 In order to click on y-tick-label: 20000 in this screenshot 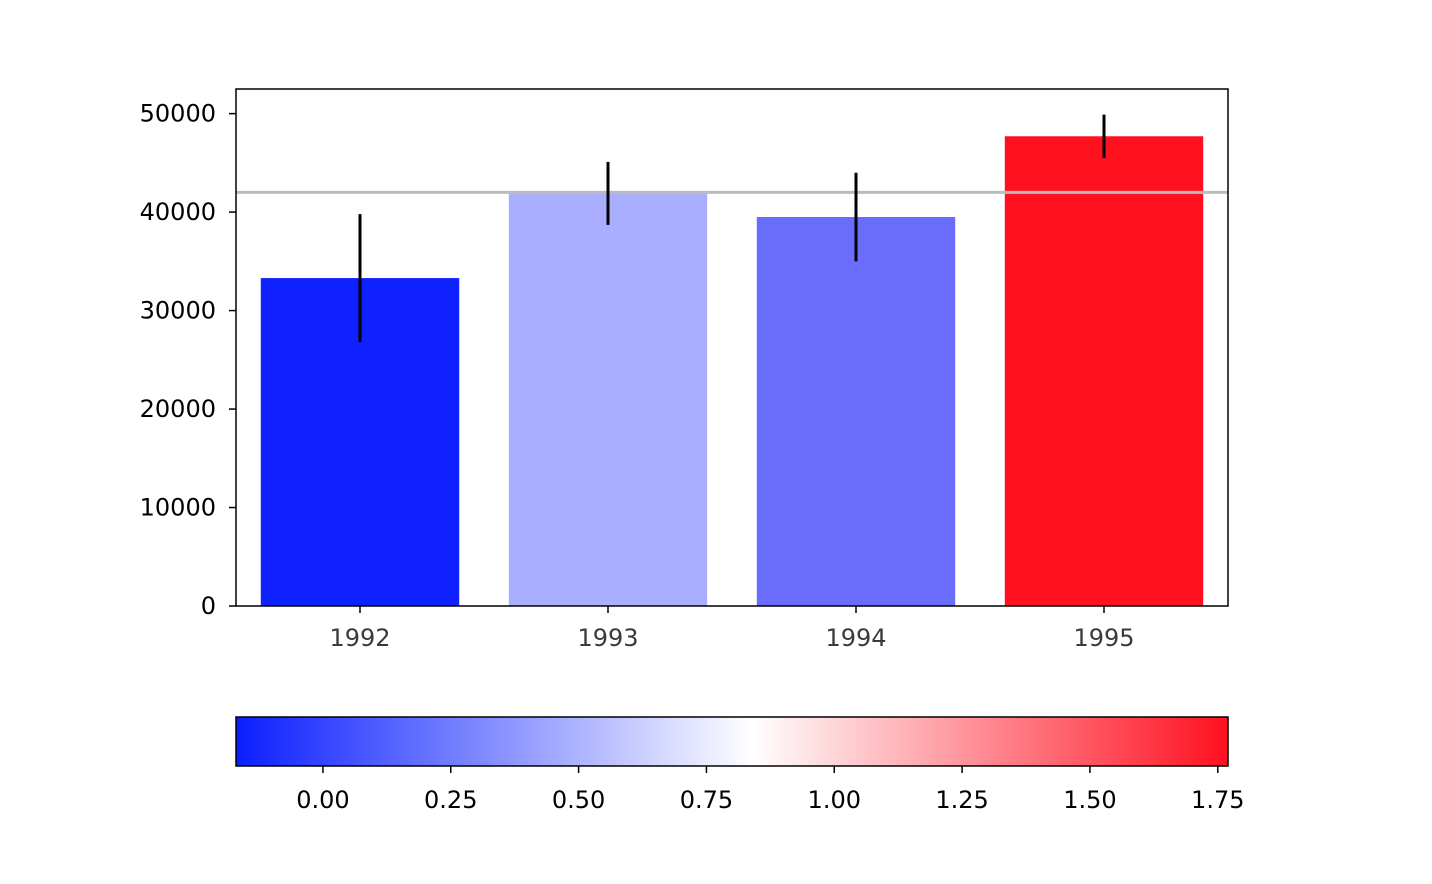, I will do `click(178, 409)`.